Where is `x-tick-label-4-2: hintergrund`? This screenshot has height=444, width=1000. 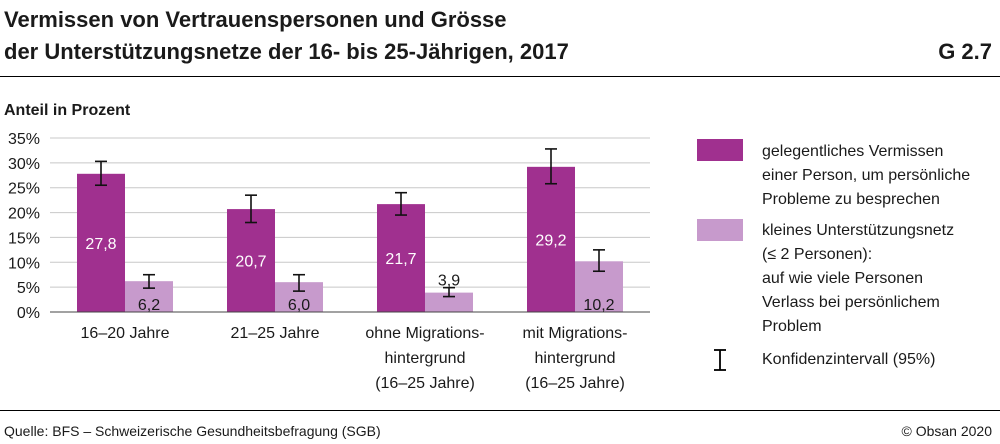
x-tick-label-4-2: hintergrund is located at coordinates (575, 358).